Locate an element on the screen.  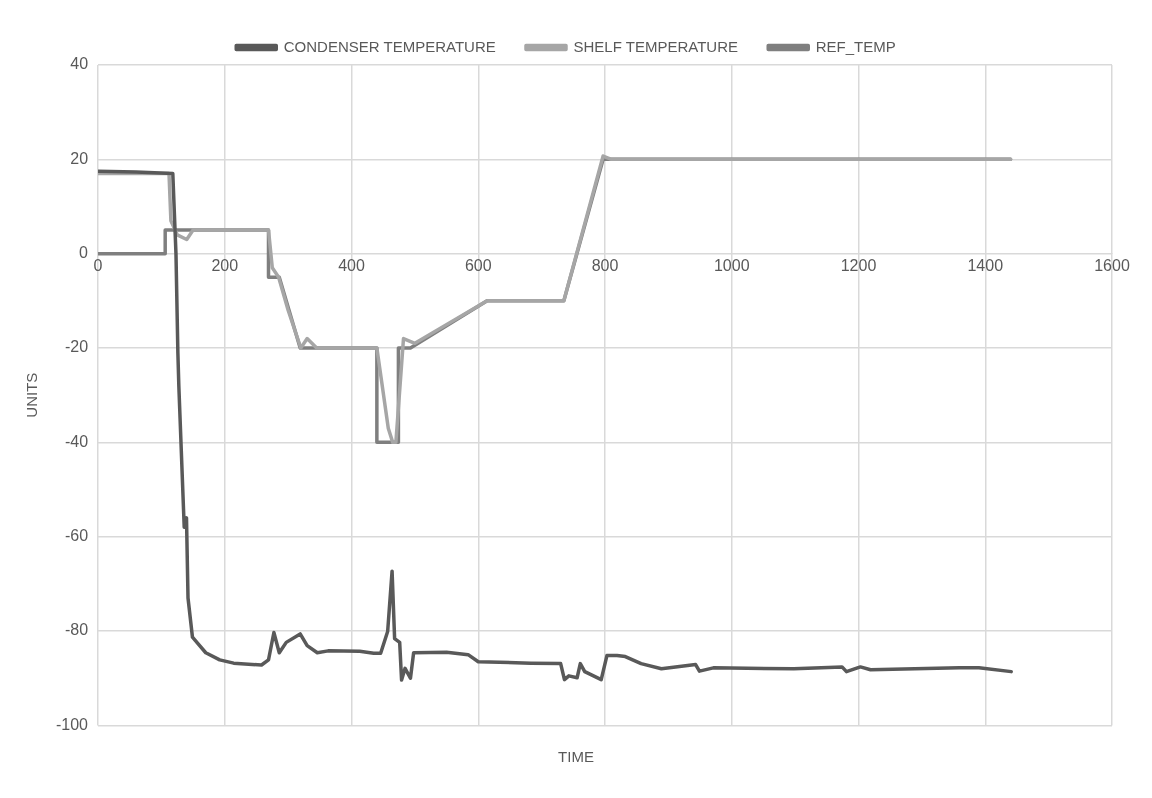
x-tick-label: 600 is located at coordinates (478, 265).